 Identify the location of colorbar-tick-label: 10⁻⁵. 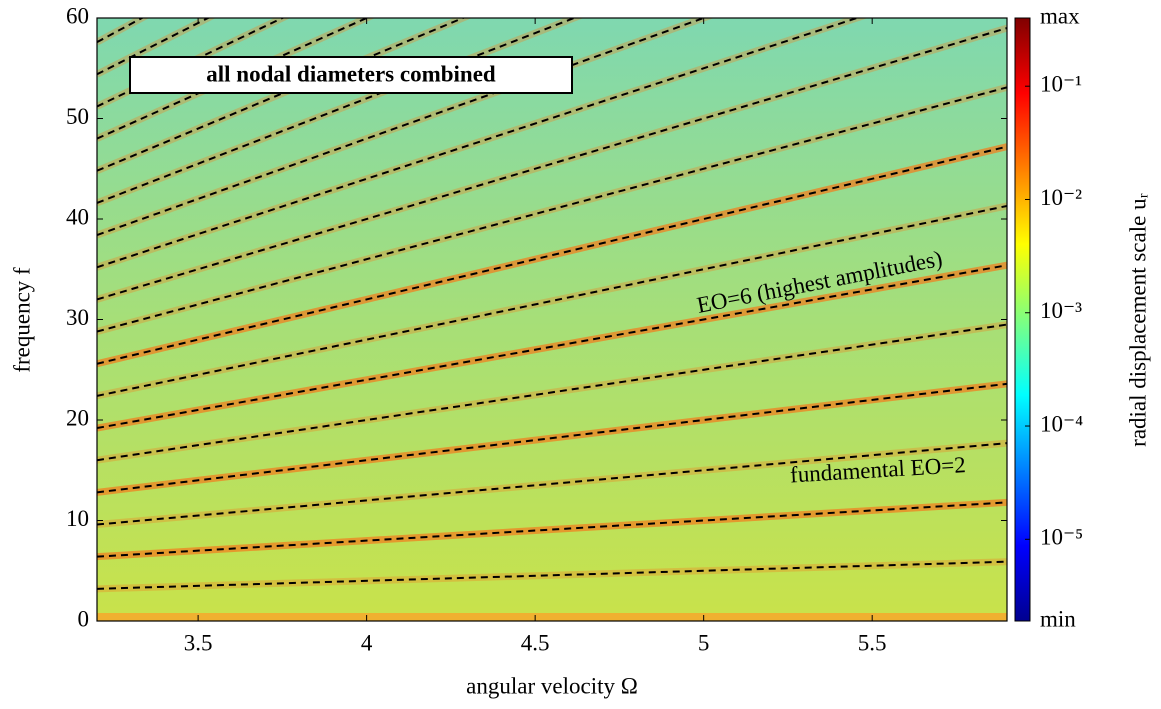
(1061, 537).